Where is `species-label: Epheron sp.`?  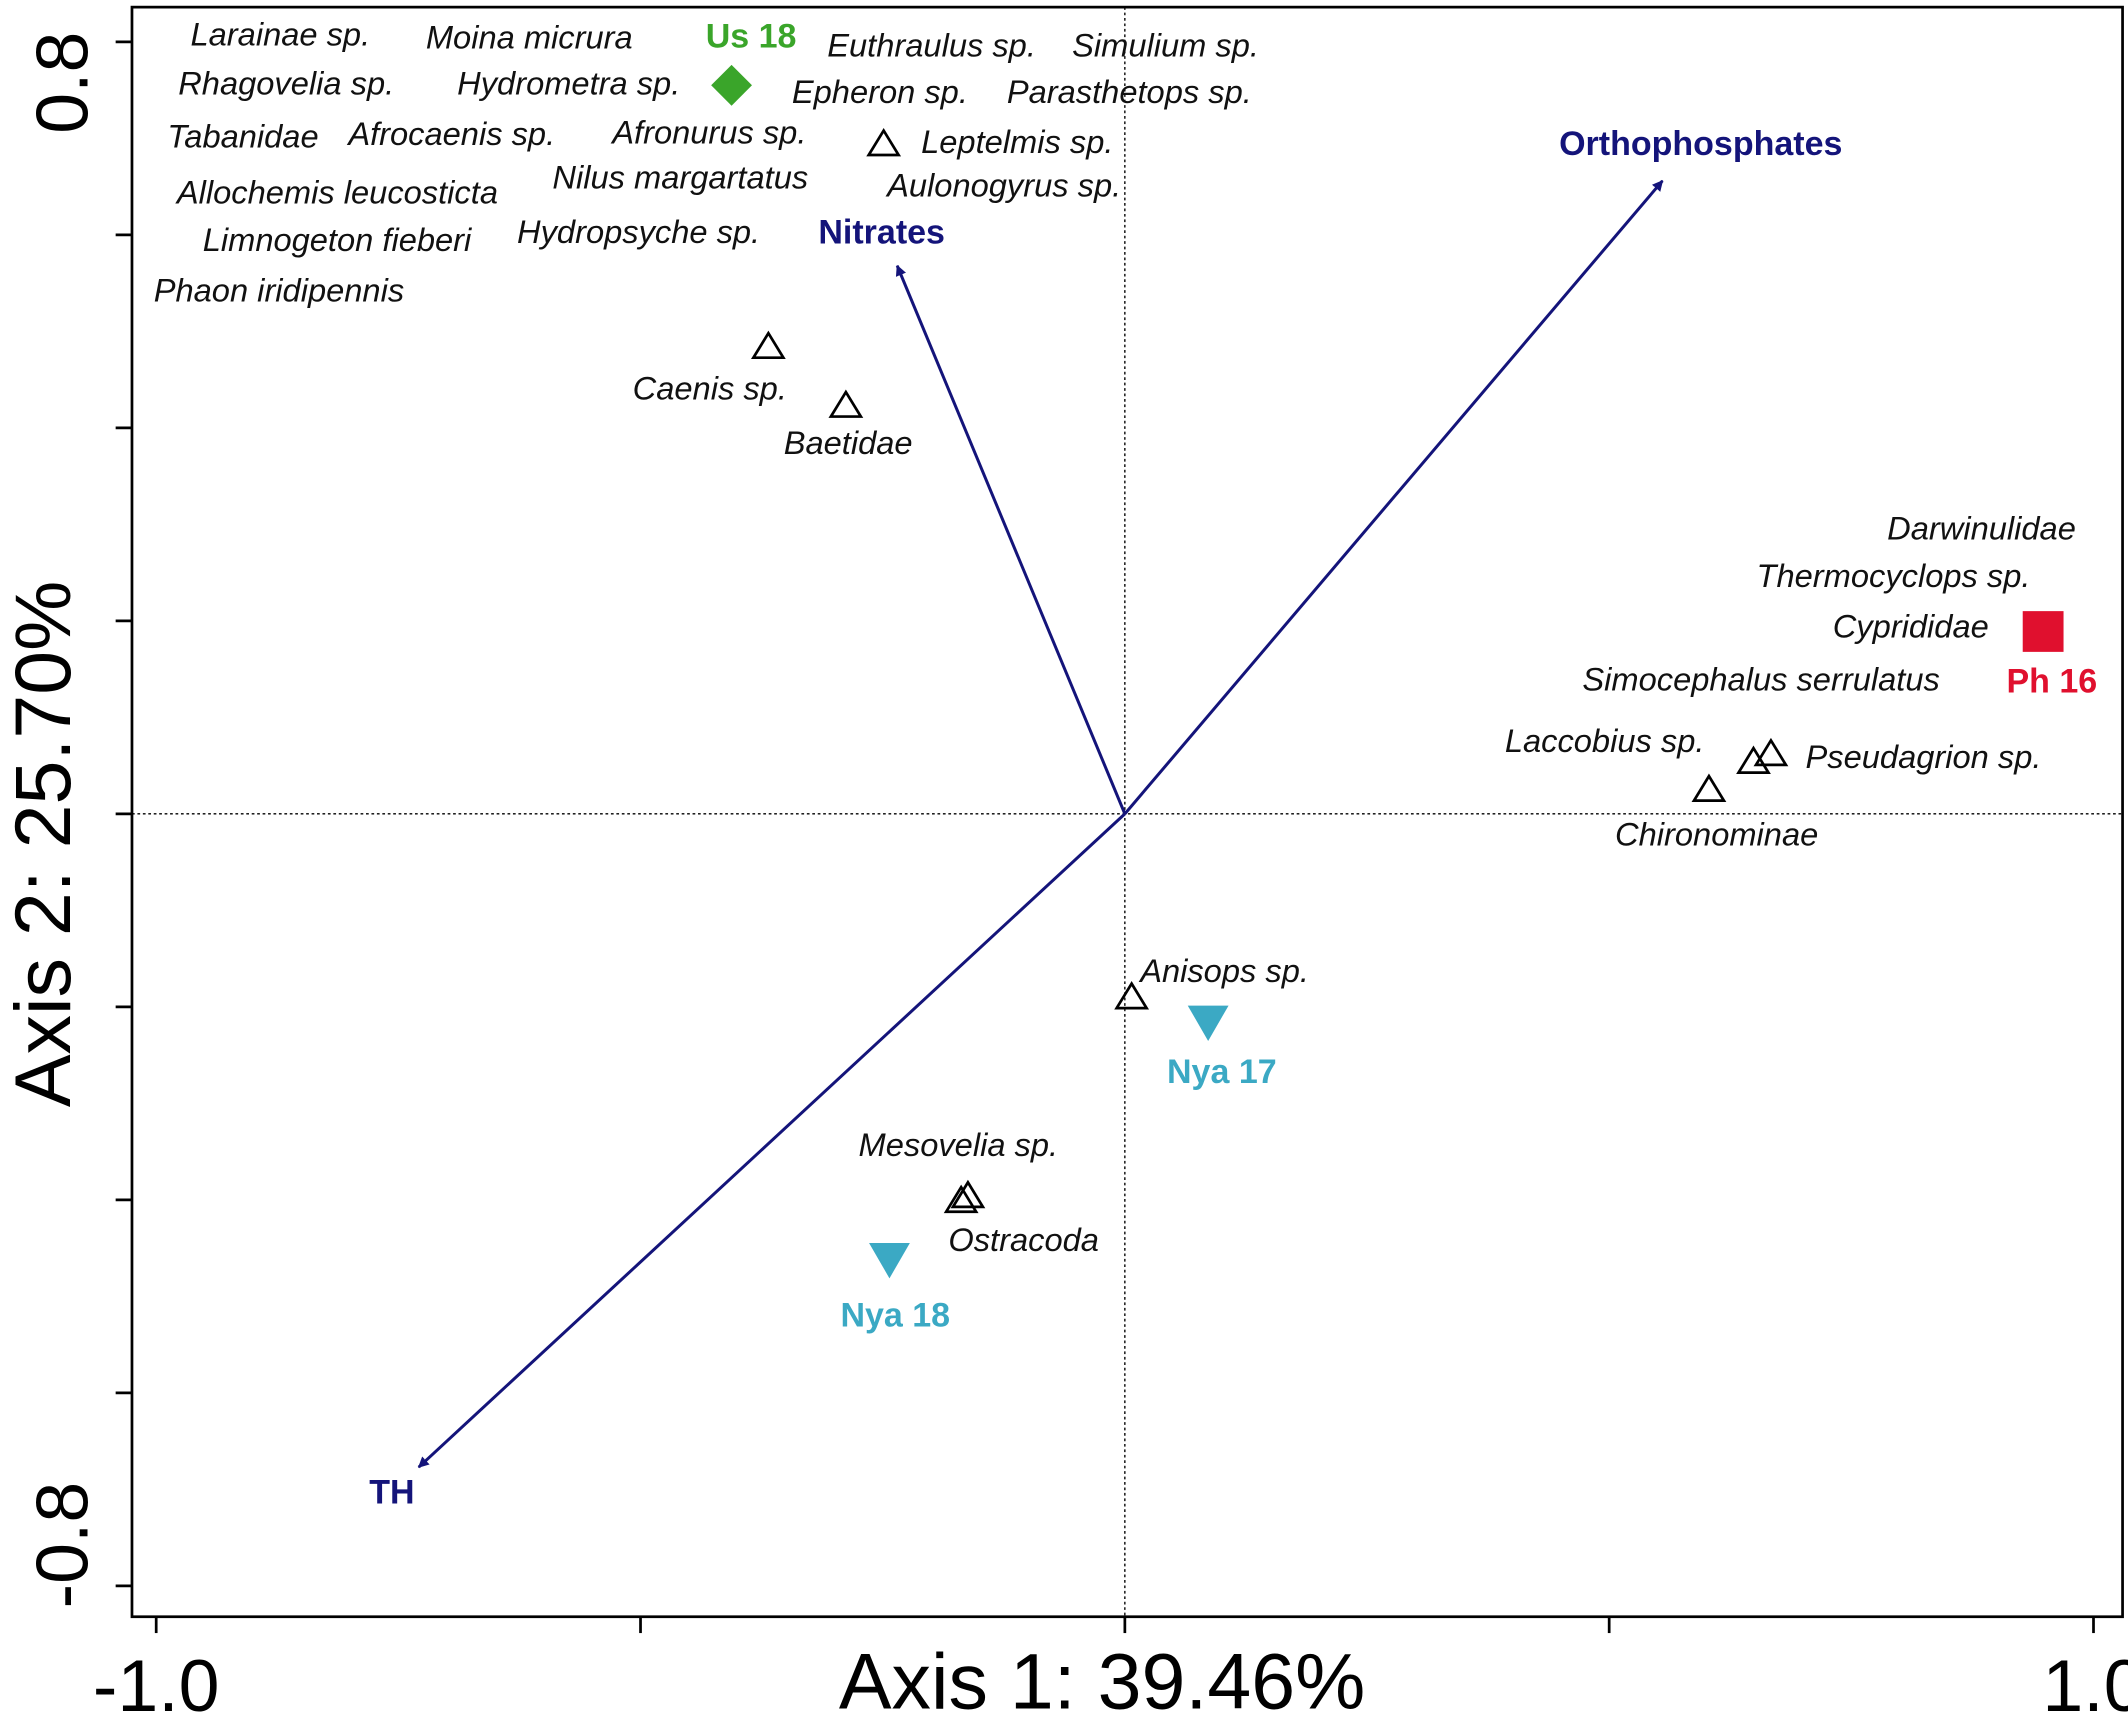 species-label: Epheron sp. is located at coordinates (880, 91).